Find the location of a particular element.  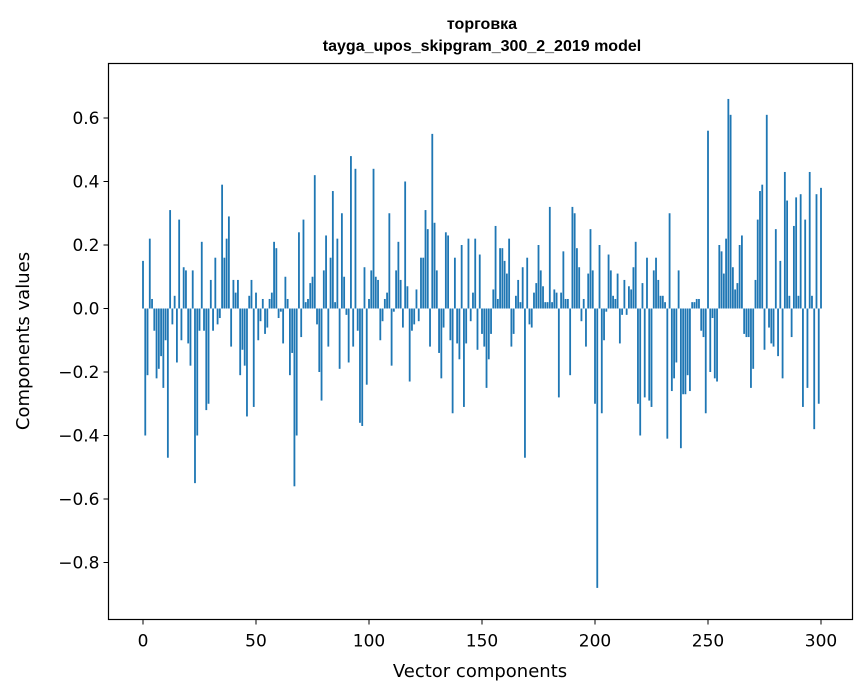

chart-subtitle: tayga_upos_skipgram_300_2_2019 model is located at coordinates (482, 46).